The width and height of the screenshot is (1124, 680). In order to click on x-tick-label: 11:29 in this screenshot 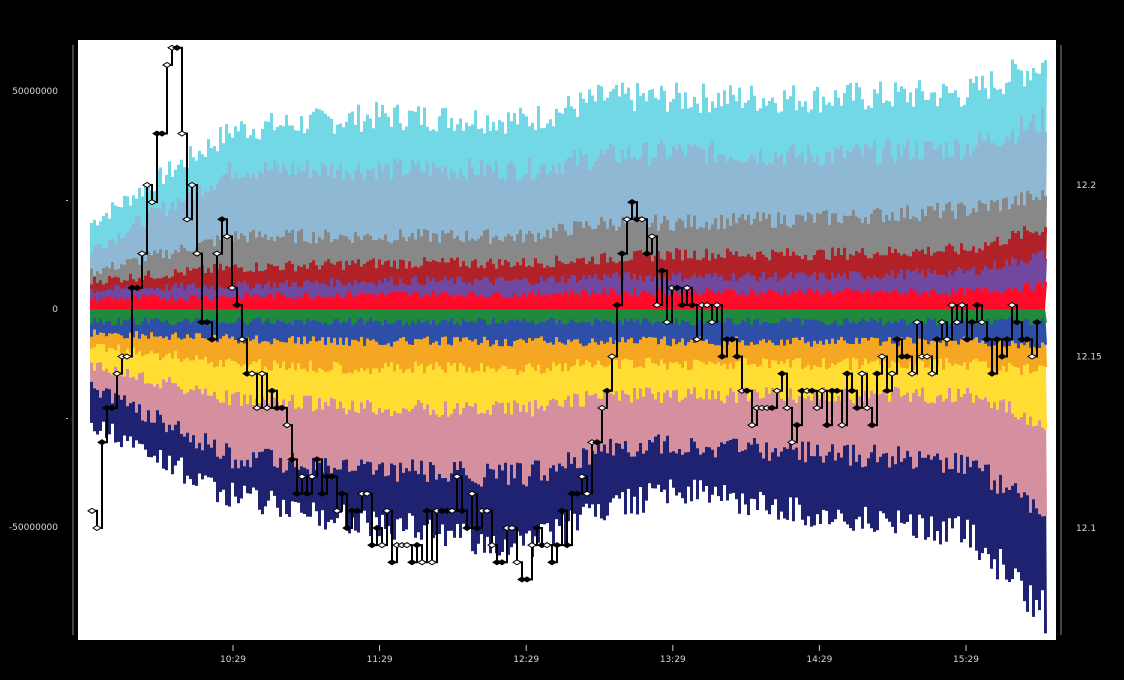, I will do `click(380, 660)`.